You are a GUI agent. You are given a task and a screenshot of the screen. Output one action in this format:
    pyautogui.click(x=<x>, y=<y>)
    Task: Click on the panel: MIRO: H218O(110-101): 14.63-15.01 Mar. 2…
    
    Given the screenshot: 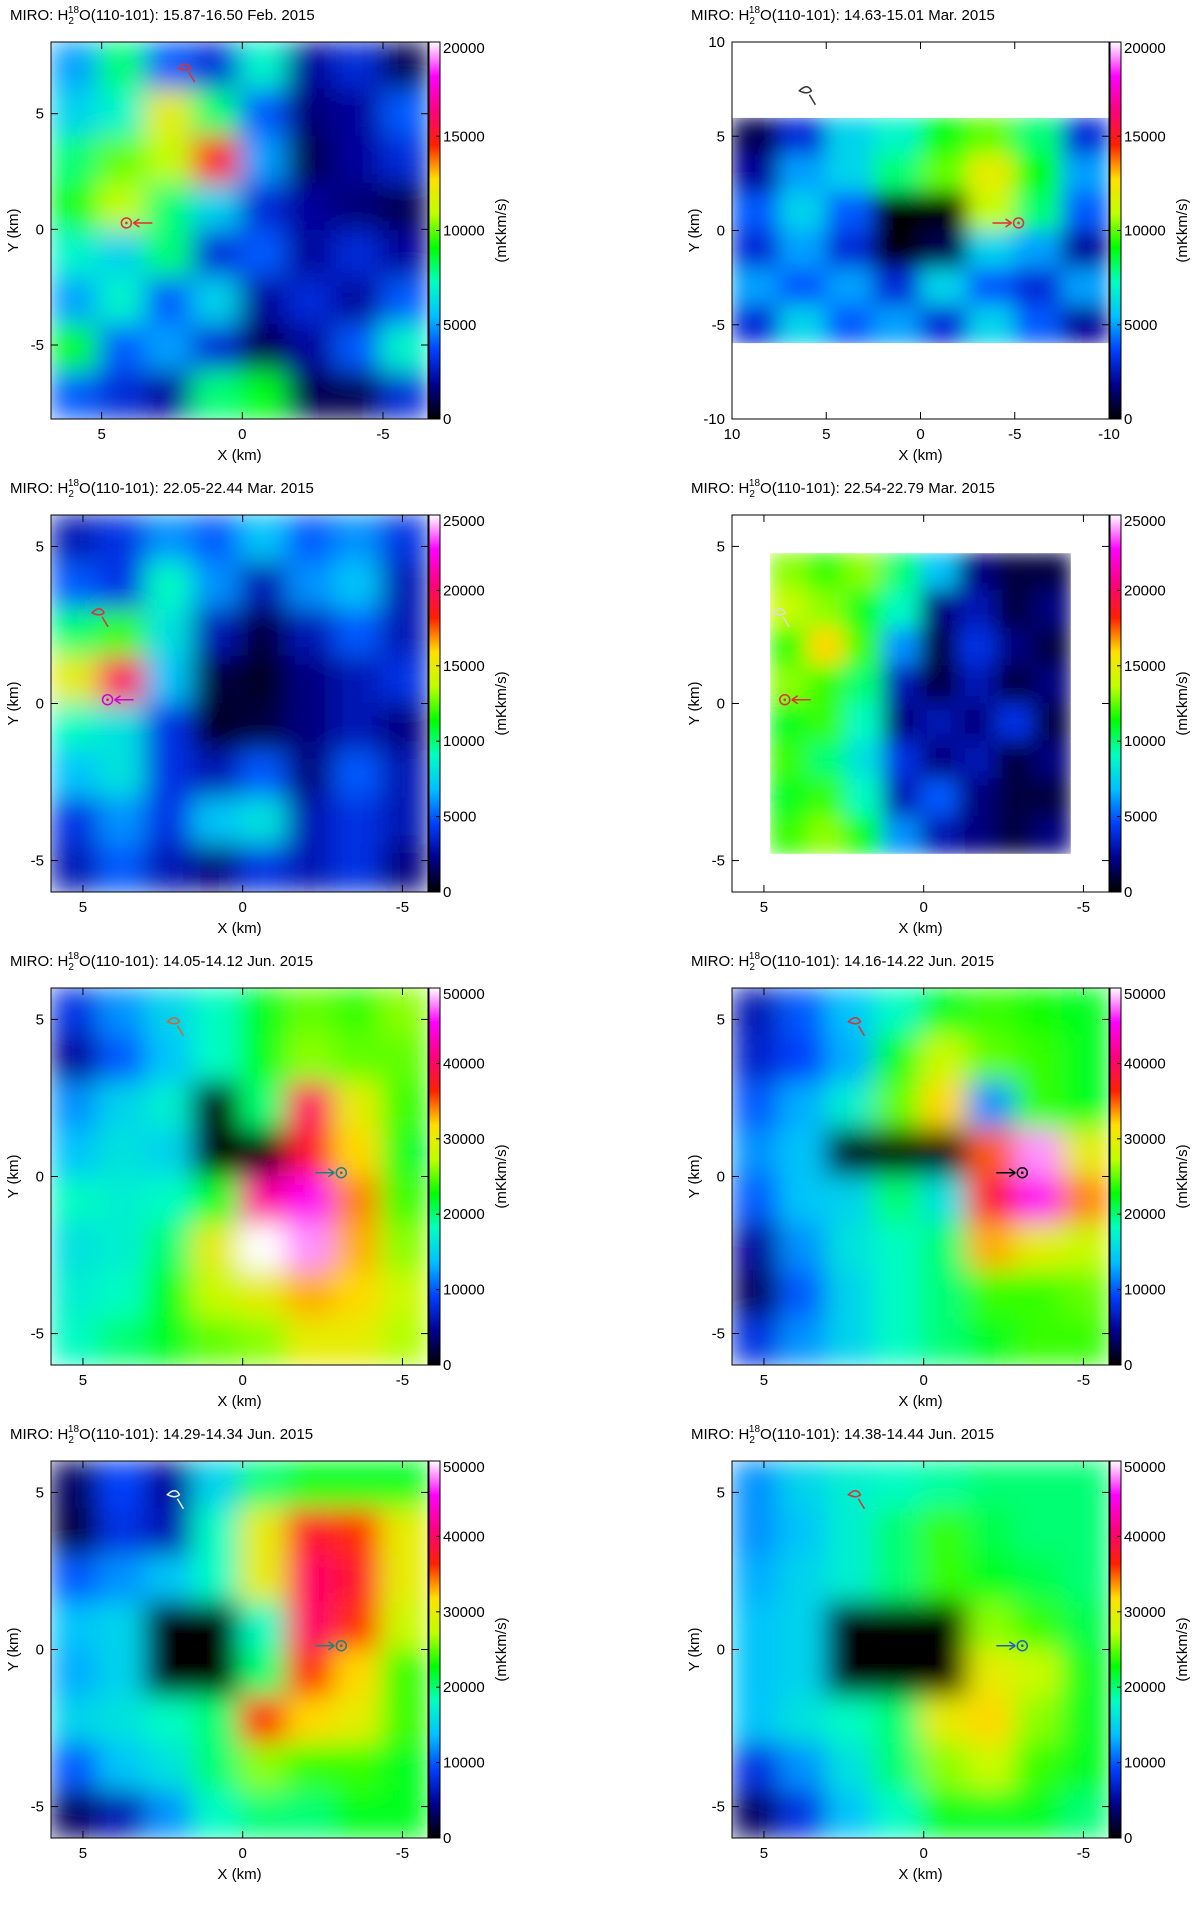 What is the action you would take?
    pyautogui.click(x=938, y=234)
    